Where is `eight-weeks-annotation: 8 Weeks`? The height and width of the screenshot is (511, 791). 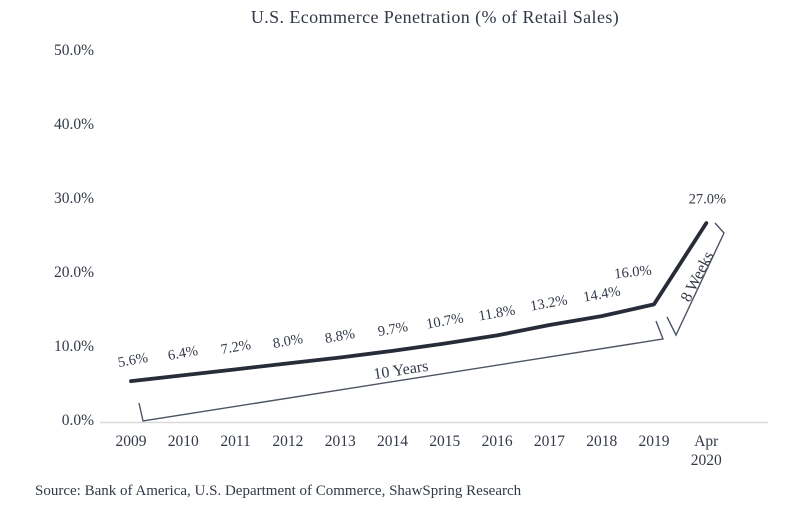 eight-weeks-annotation: 8 Weeks is located at coordinates (697, 276).